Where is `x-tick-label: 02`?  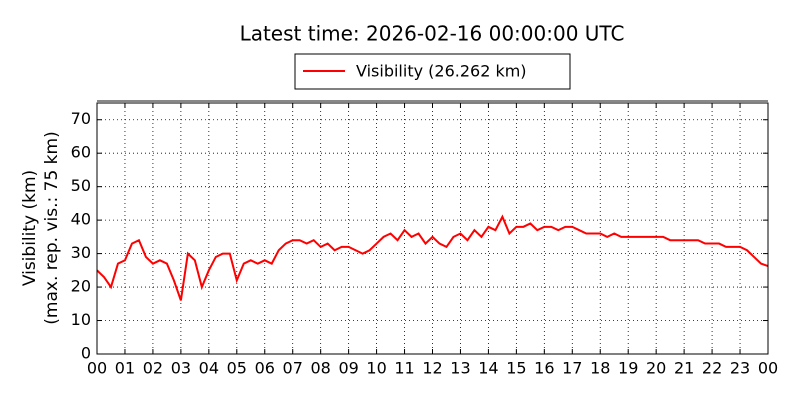 x-tick-label: 02 is located at coordinates (153, 368).